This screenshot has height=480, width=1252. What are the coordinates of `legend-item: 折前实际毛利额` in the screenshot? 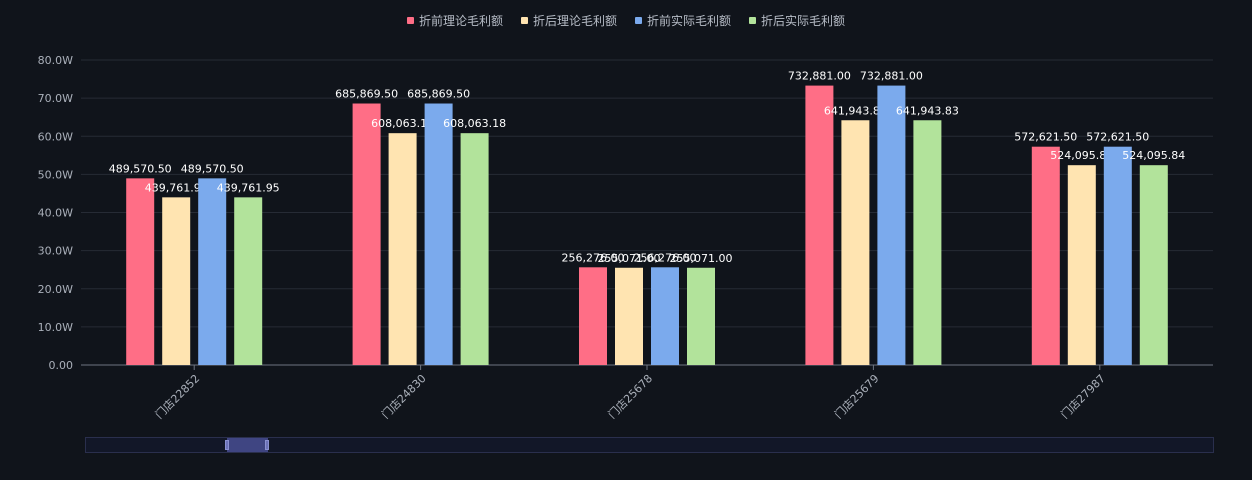 It's located at (683, 20).